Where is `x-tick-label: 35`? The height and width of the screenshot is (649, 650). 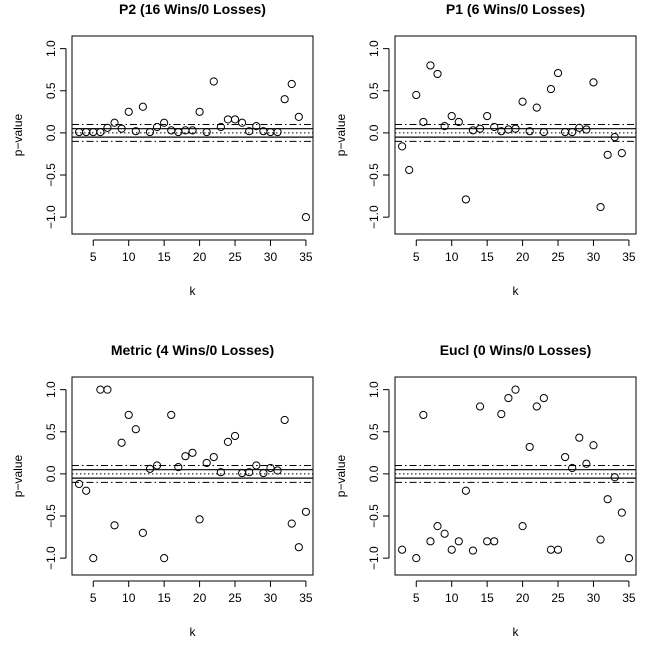 x-tick-label: 35 is located at coordinates (629, 257).